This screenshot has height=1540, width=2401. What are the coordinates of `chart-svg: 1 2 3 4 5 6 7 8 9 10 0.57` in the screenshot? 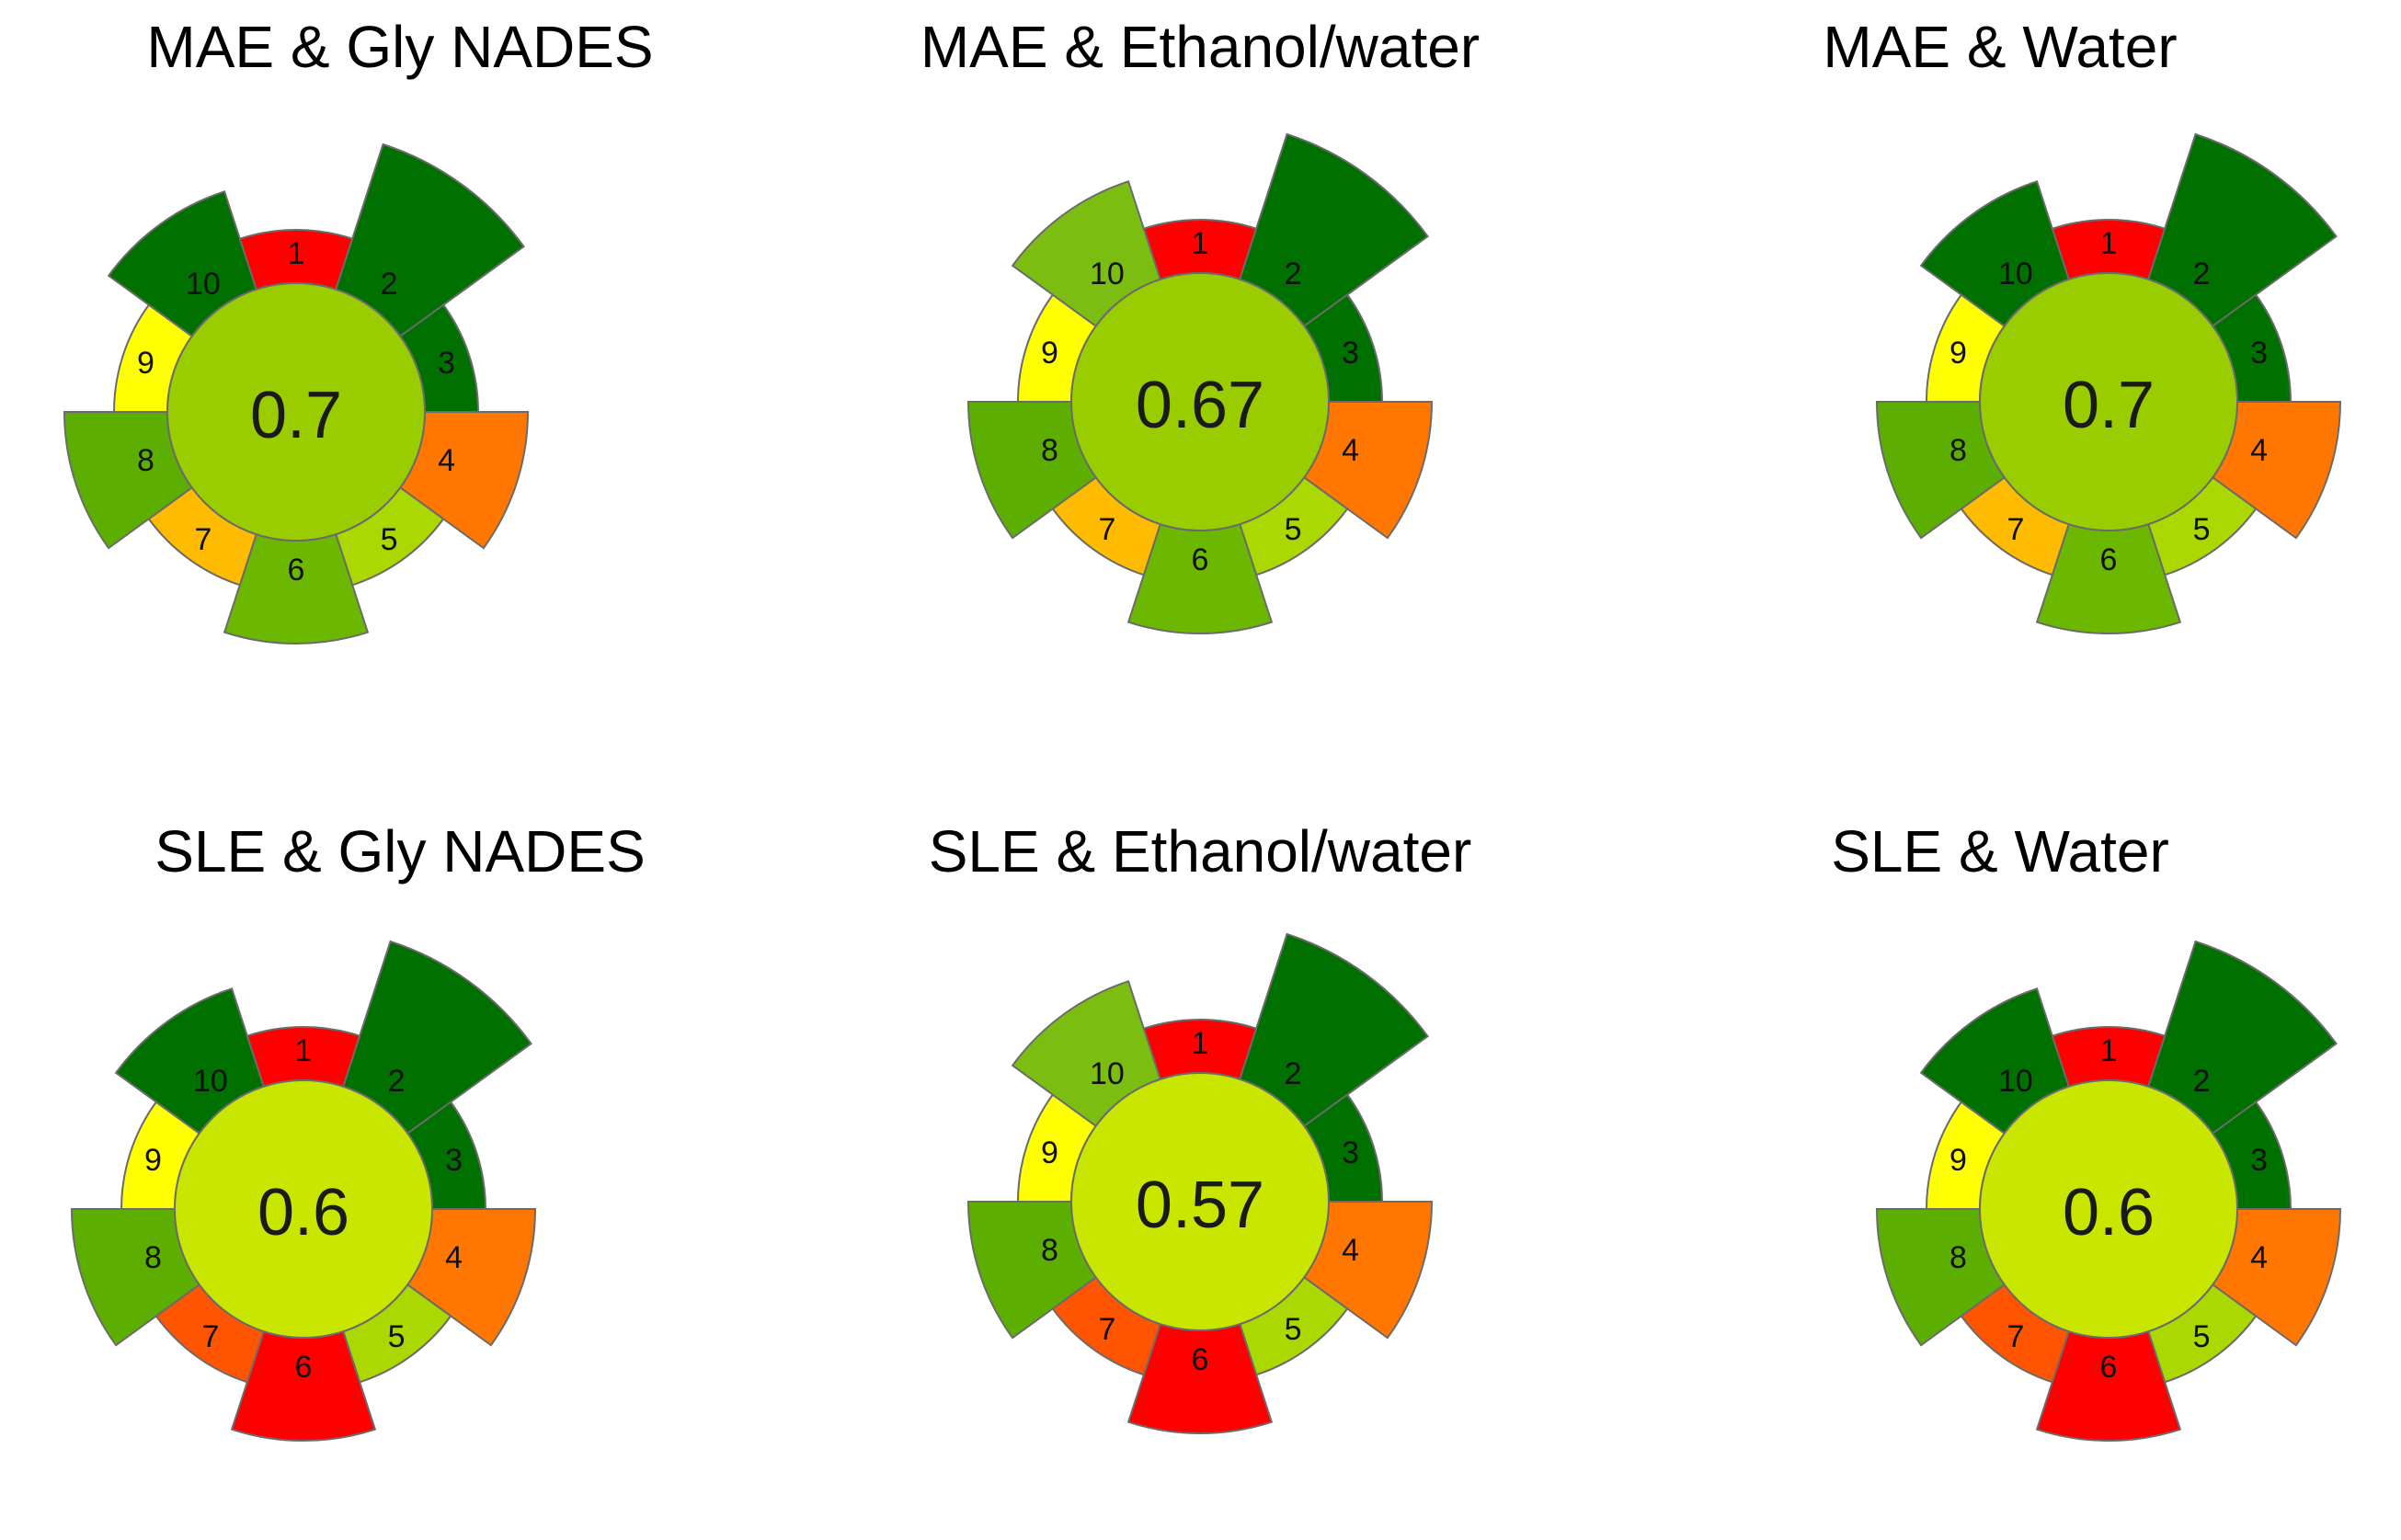 It's located at (1200, 1183).